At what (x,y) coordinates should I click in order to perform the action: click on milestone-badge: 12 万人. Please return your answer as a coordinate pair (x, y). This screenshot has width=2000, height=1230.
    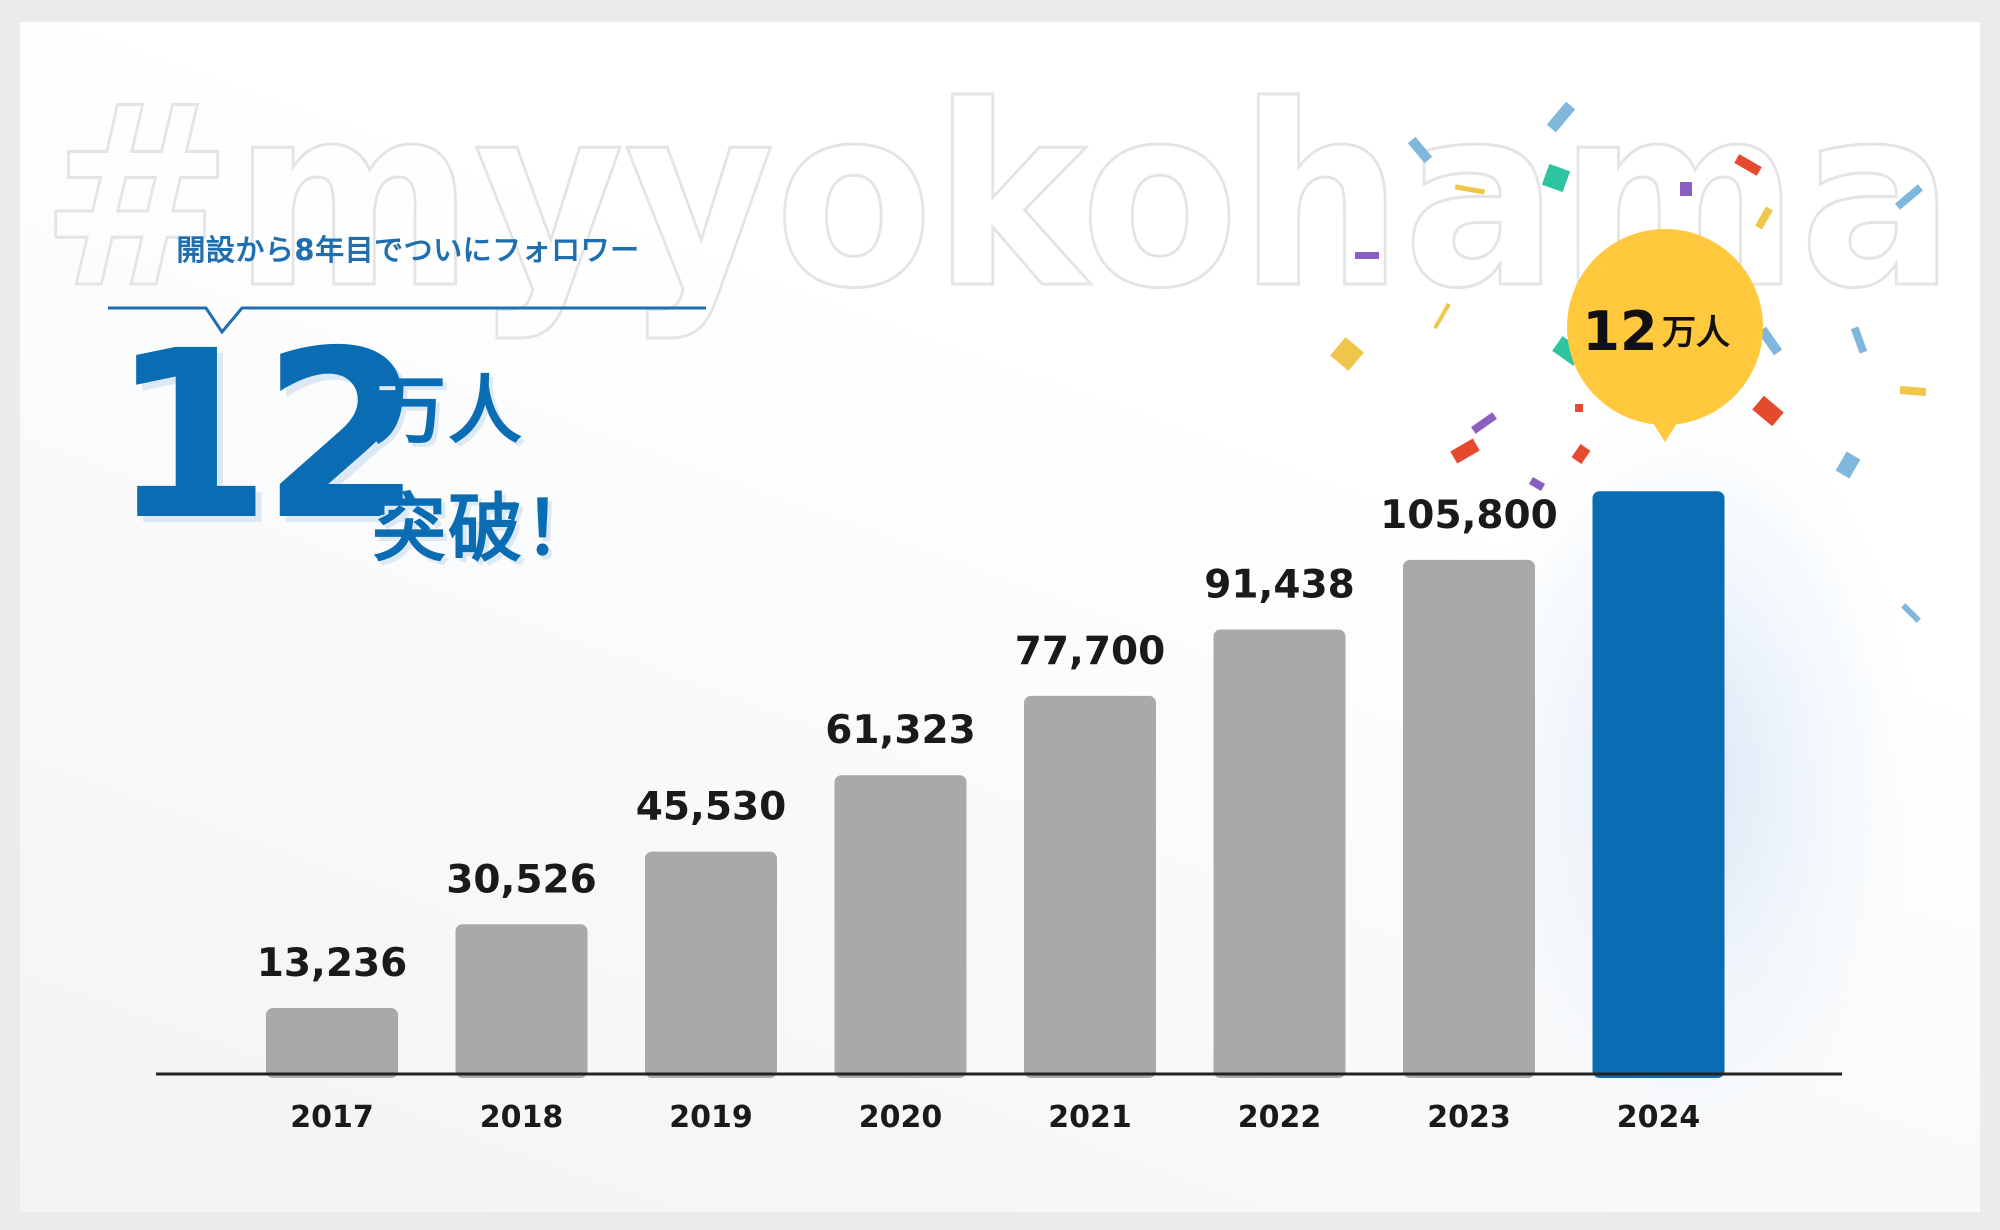
    Looking at the image, I should click on (1665, 335).